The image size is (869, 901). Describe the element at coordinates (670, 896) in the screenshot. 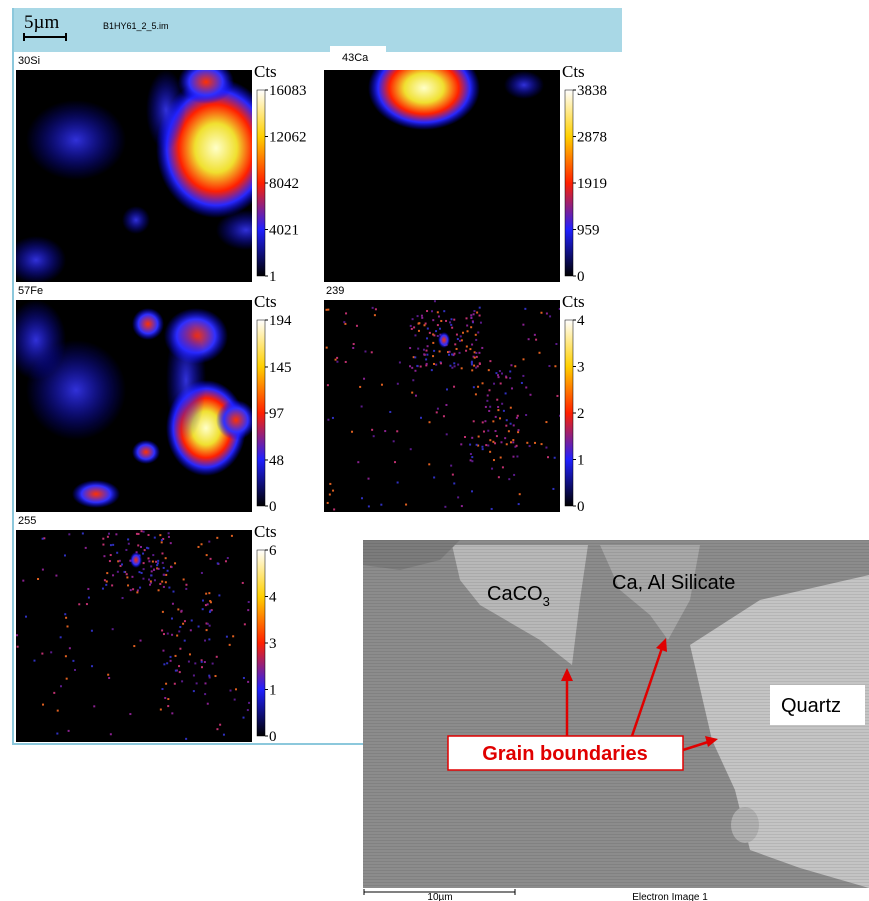

I see `sem-caption: Electron Image 1` at that location.